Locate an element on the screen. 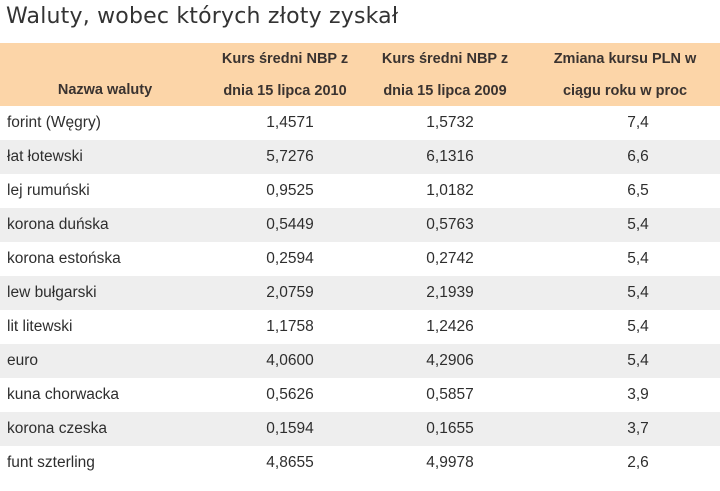  cell-change-percent: 7,4 is located at coordinates (638, 122).